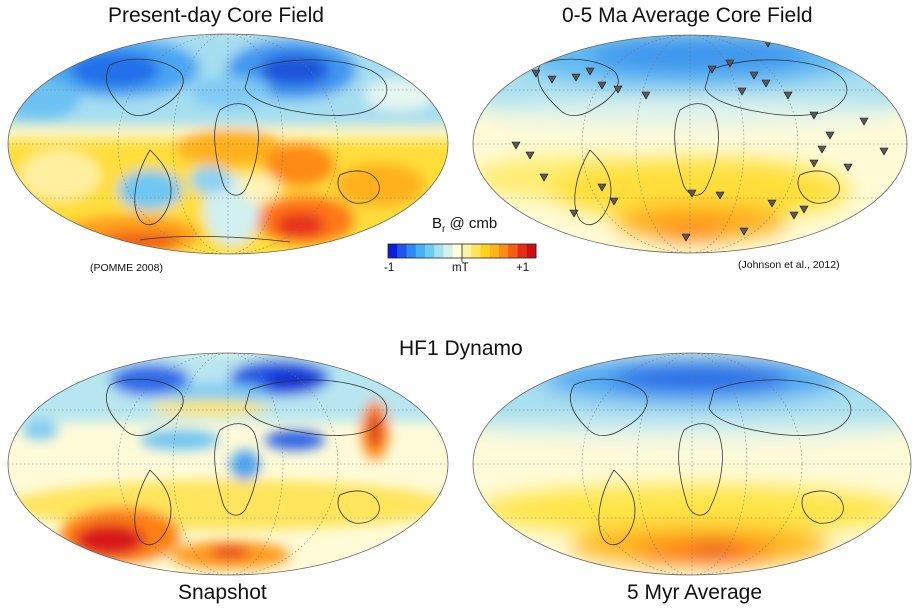 Image resolution: width=917 pixels, height=608 pixels. Describe the element at coordinates (695, 592) in the screenshot. I see `title-5myr-average: 5 Myr Average` at that location.